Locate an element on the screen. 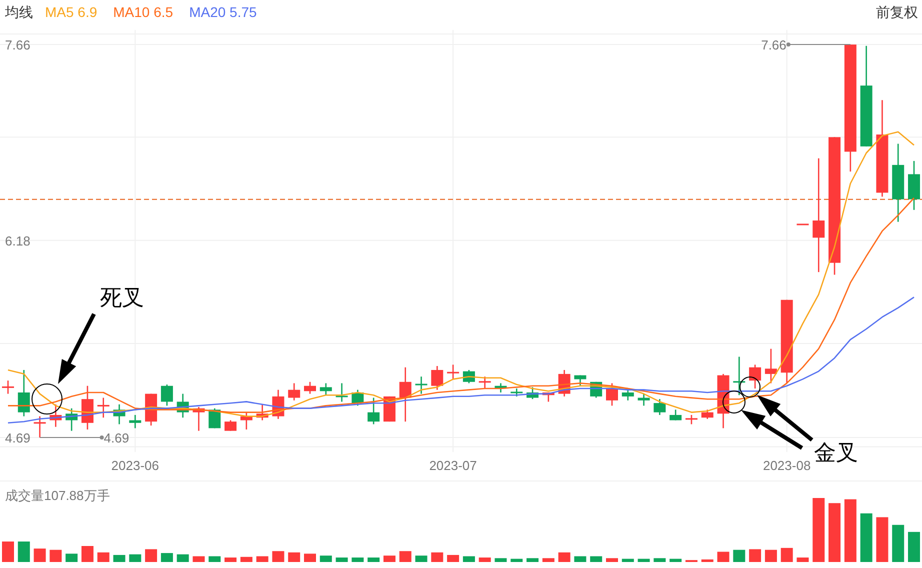 This screenshot has width=922, height=568. x-tick-label: 2023-07 is located at coordinates (453, 465).